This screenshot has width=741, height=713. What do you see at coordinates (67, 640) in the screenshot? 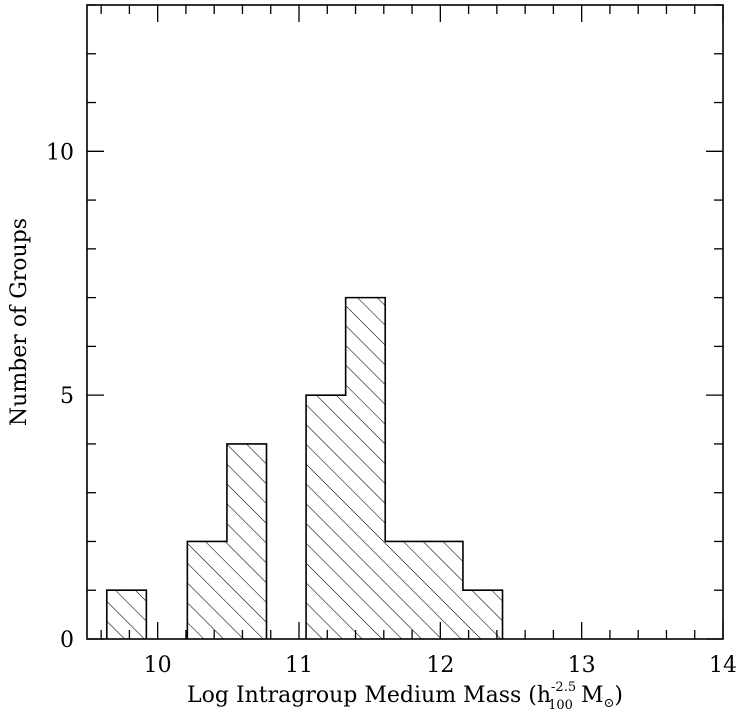
I see `y-tick-label: 0` at bounding box center [67, 640].